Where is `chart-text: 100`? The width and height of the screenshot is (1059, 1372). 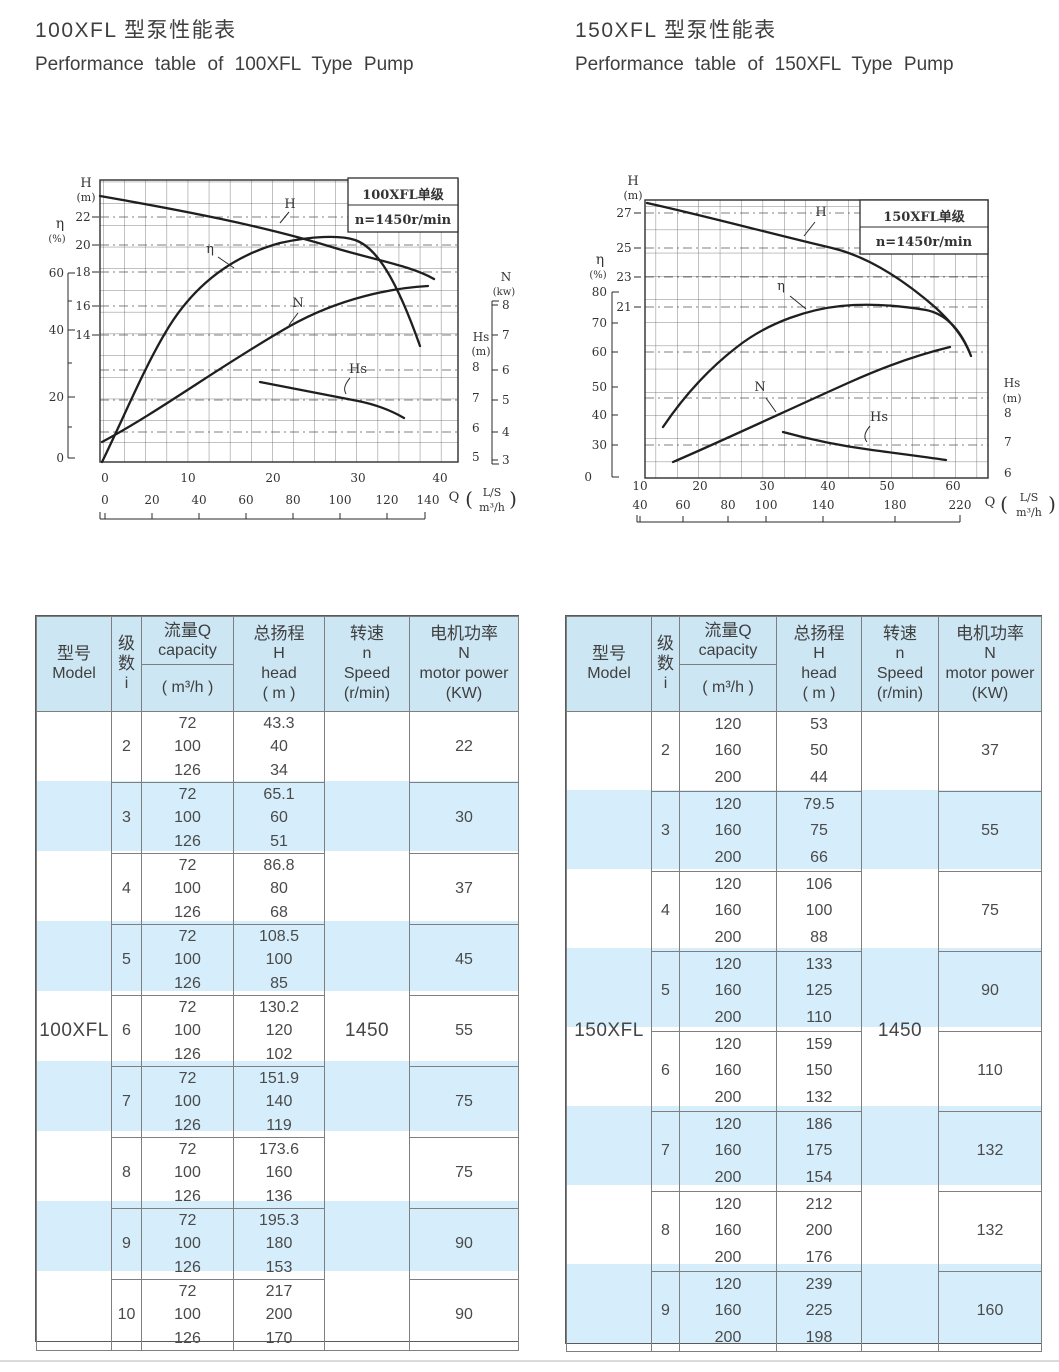
chart-text: 100 is located at coordinates (340, 500).